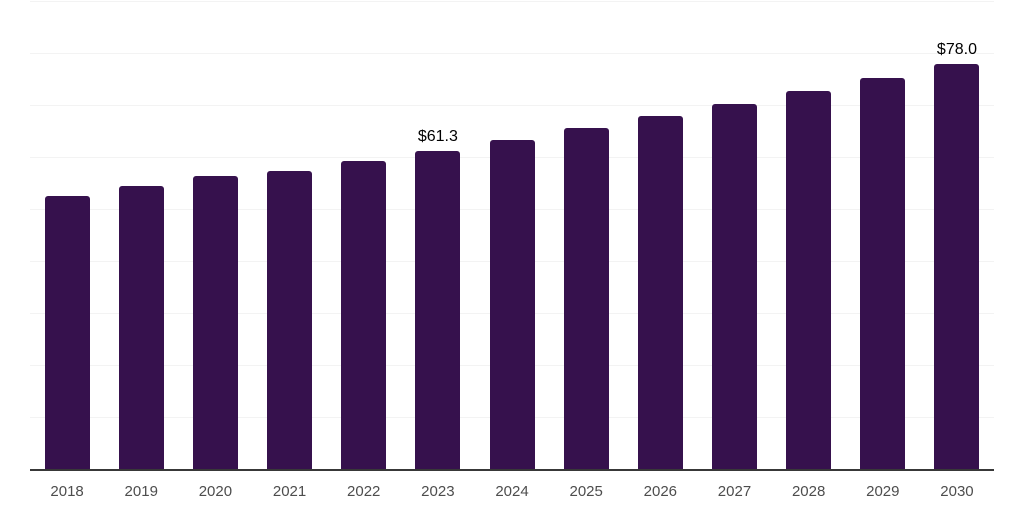 The image size is (1024, 512). What do you see at coordinates (289, 491) in the screenshot?
I see `x-tick-label-2021: 2021` at bounding box center [289, 491].